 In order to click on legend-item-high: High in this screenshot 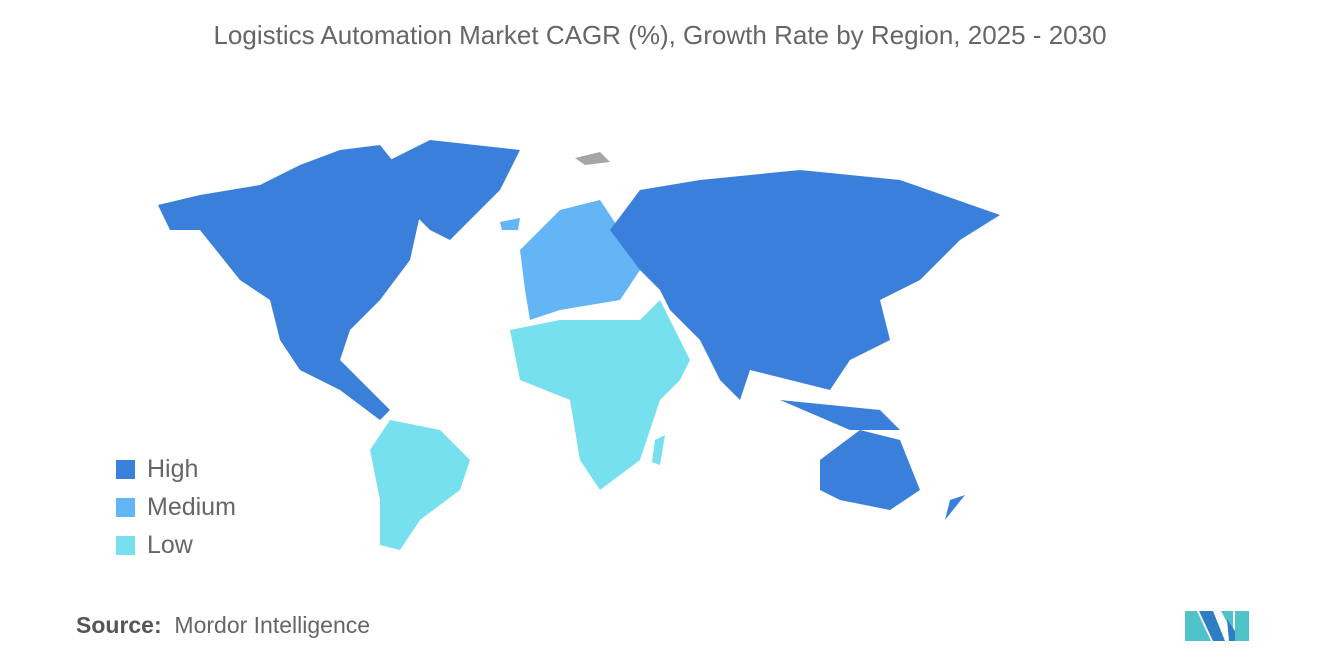, I will do `click(176, 469)`.